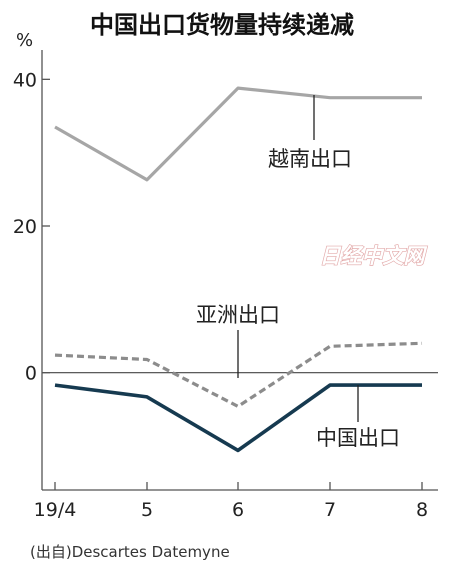 This screenshot has height=568, width=450. I want to click on series-label-asia: 亚洲出口, so click(238, 315).